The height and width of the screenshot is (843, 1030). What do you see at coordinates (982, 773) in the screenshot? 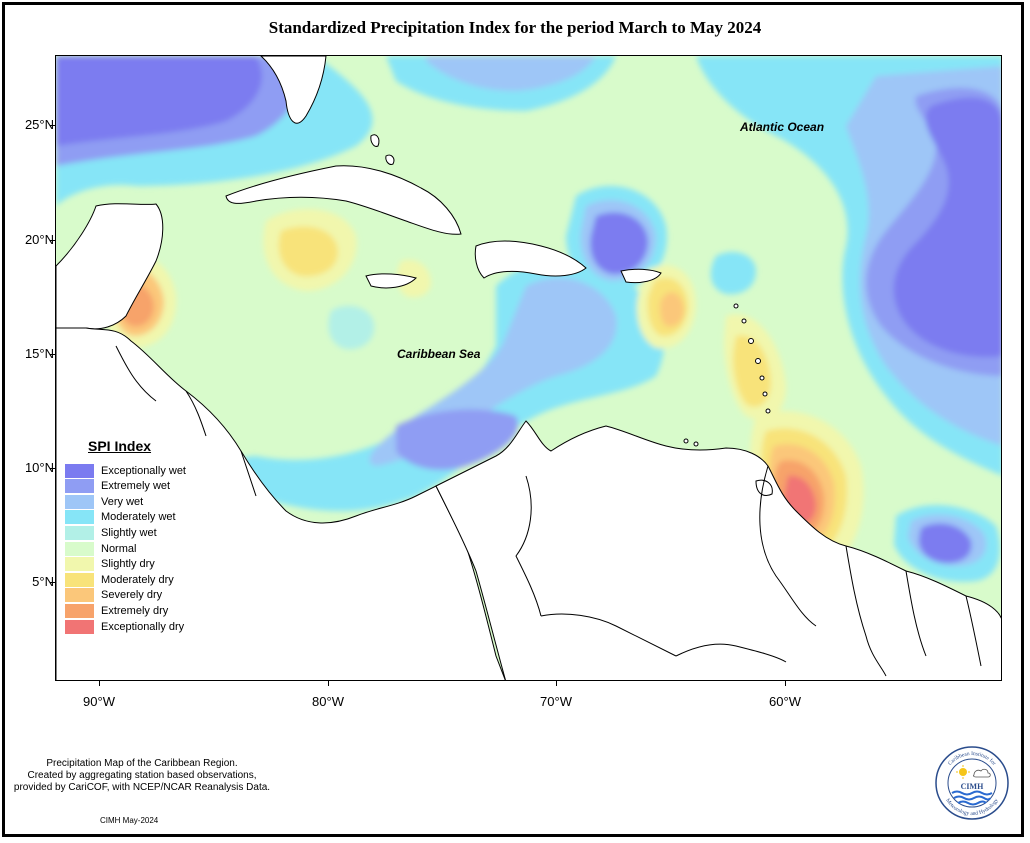
I see `cloud-icon` at bounding box center [982, 773].